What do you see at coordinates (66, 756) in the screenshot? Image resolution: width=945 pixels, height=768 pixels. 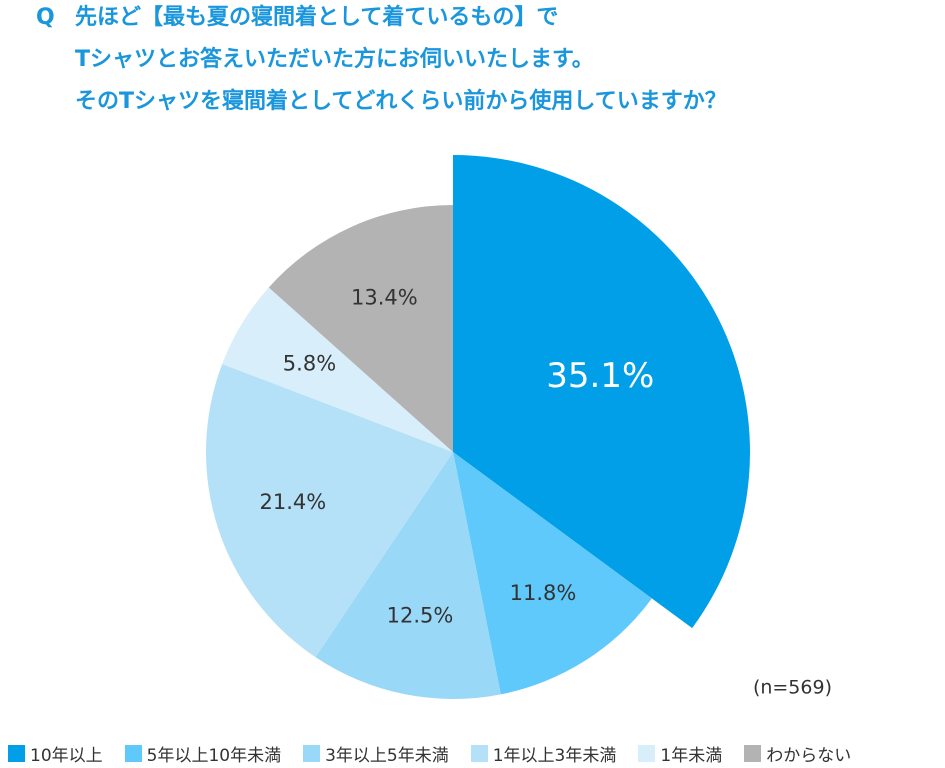 I see `legend-label: 10年以上` at bounding box center [66, 756].